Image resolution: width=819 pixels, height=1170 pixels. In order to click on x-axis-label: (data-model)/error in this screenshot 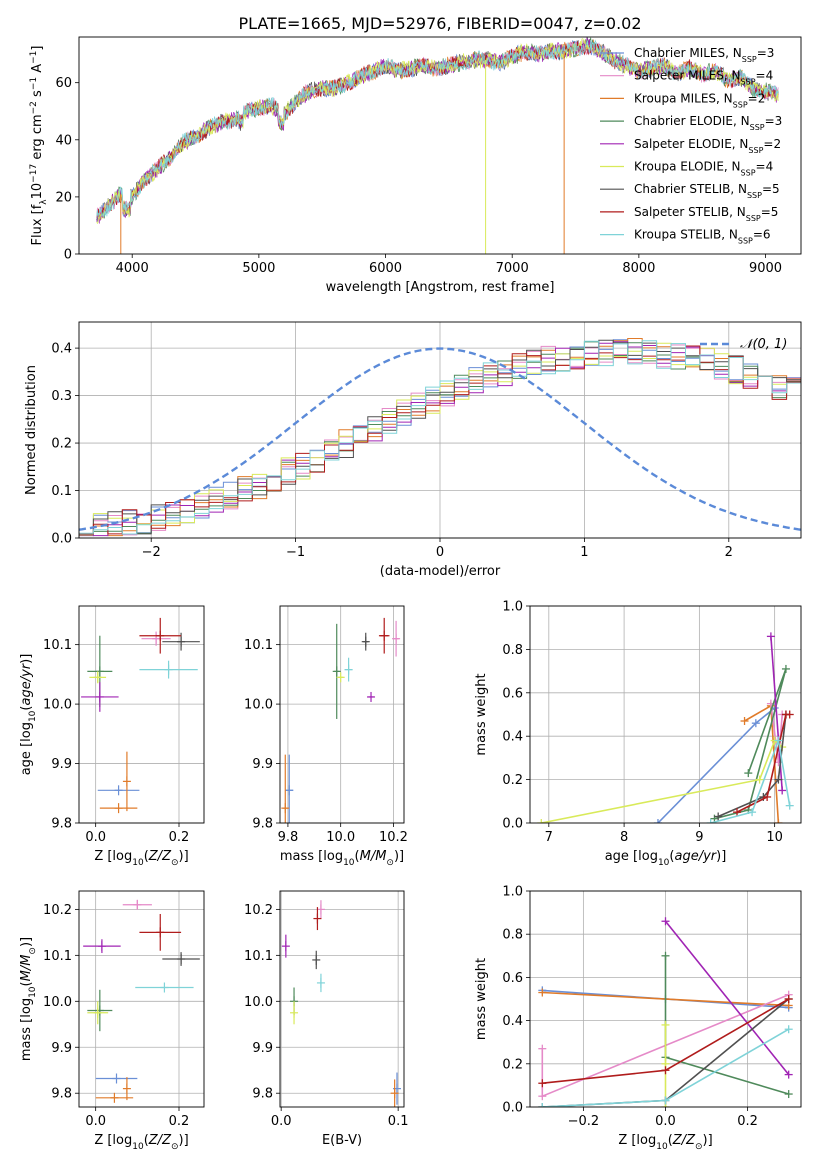, I will do `click(440, 571)`.